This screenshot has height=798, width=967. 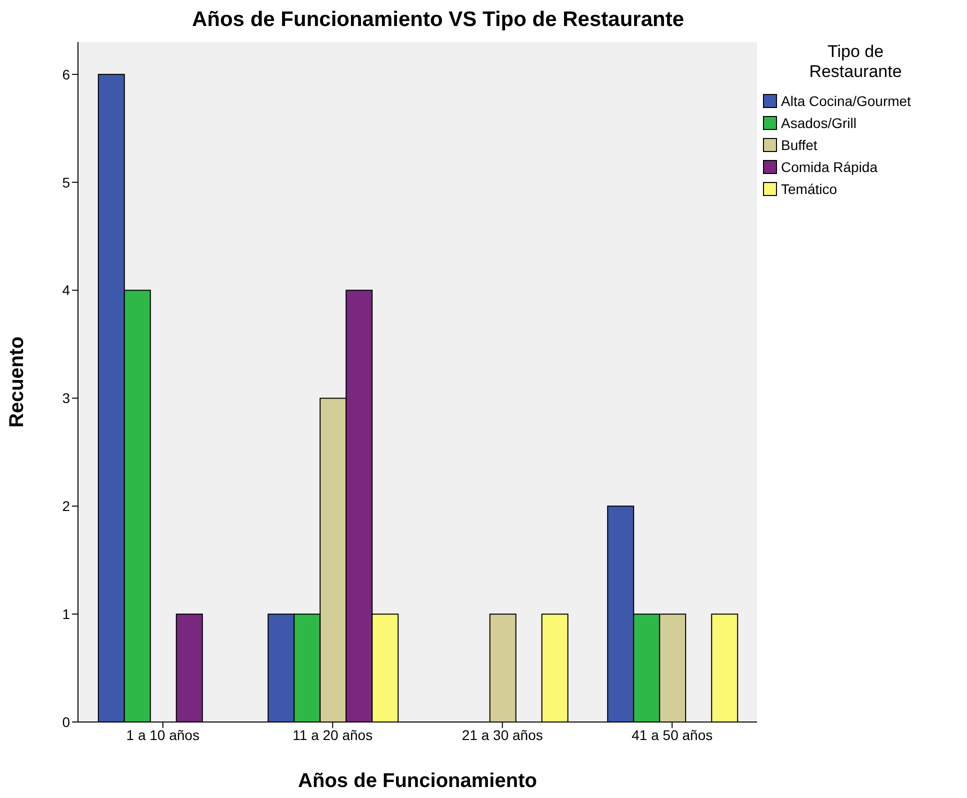 I want to click on legend-title: Tipo de Restaurante, so click(x=855, y=62).